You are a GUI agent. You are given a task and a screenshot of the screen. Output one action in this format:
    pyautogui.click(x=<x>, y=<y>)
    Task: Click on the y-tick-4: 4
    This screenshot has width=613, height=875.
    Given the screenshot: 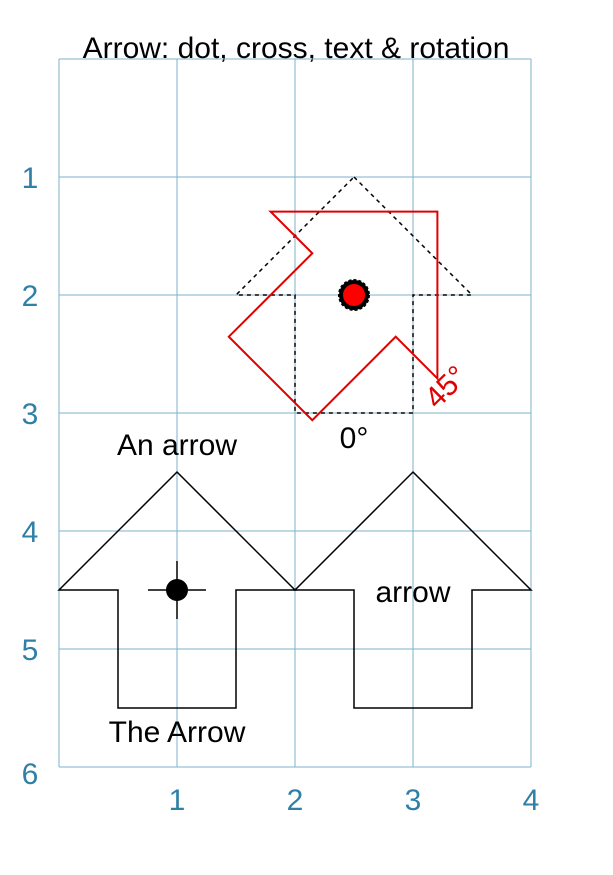 What is the action you would take?
    pyautogui.click(x=30, y=532)
    